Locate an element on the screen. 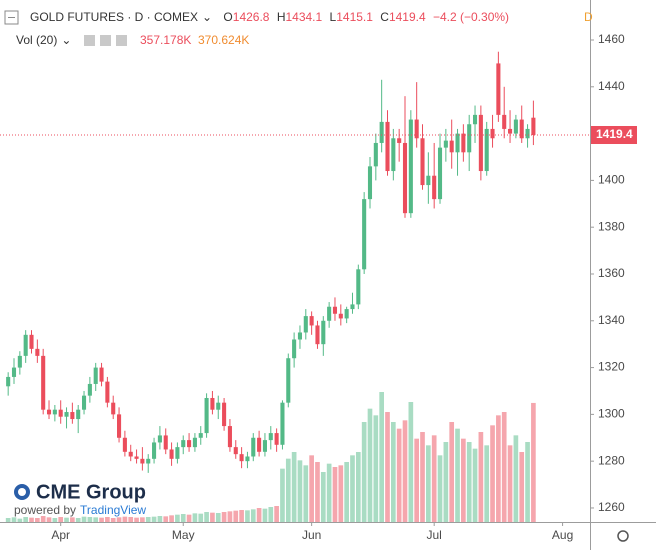 This screenshot has width=656, height=550. eye-button is located at coordinates (89, 40).